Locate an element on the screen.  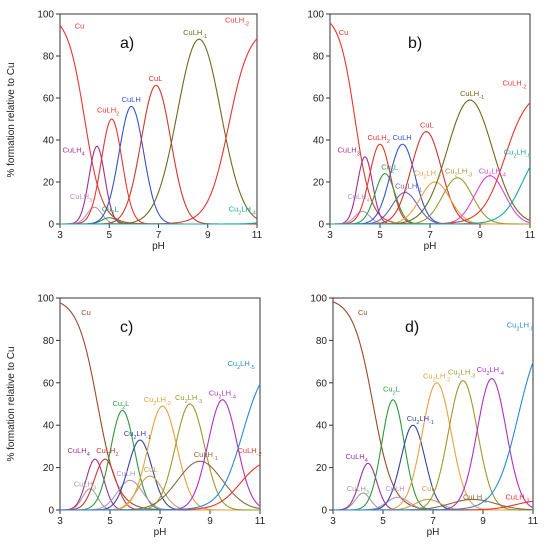
panel-label: b) is located at coordinates (415, 43).